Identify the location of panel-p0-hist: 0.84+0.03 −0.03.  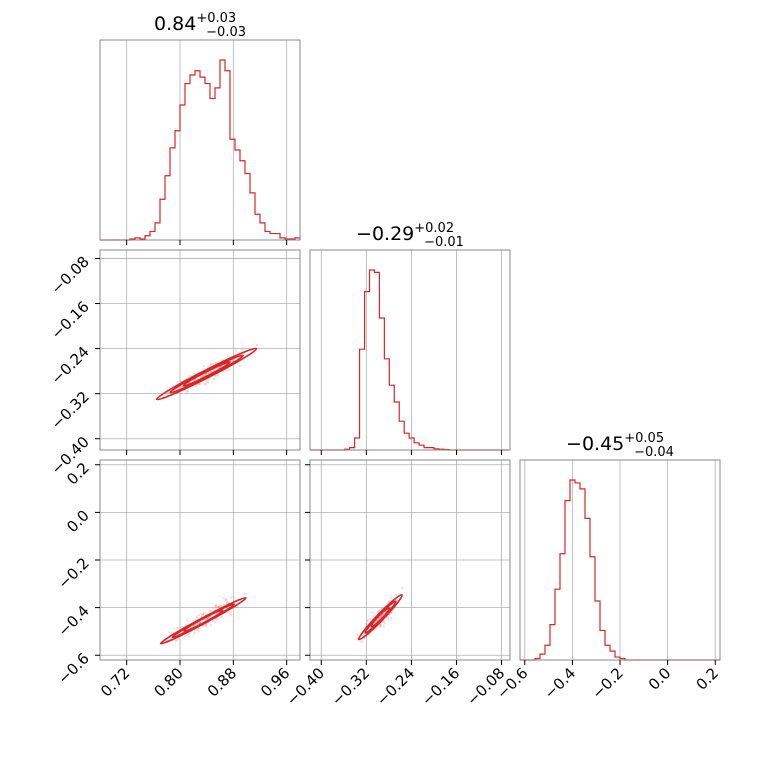
(200, 128).